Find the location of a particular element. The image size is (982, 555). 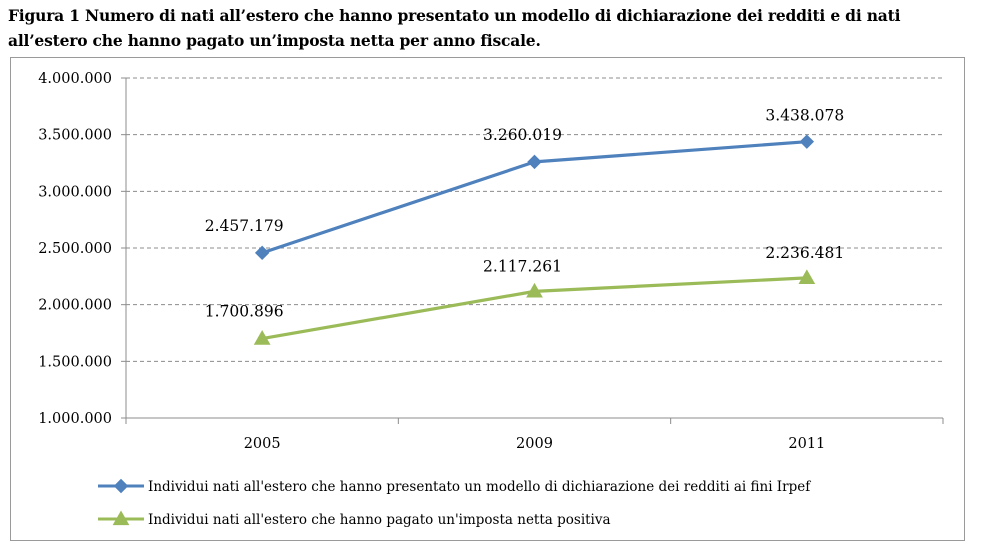

y-tick-label: 4.000.000 is located at coordinates (75, 79).